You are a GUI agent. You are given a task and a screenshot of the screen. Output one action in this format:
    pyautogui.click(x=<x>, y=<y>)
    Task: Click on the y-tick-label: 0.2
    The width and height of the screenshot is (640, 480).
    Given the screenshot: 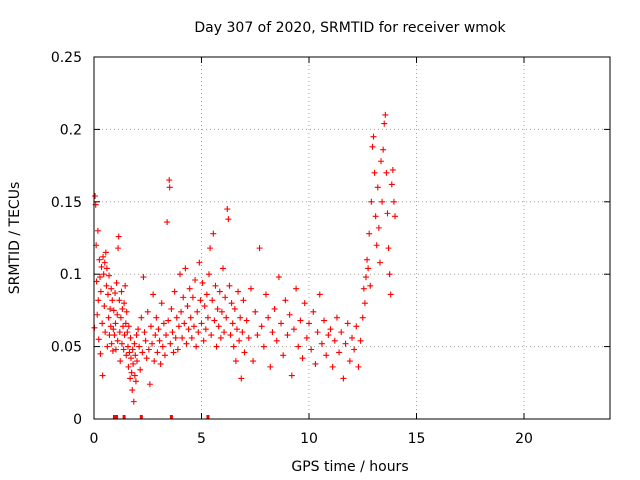 What is the action you would take?
    pyautogui.click(x=71, y=130)
    